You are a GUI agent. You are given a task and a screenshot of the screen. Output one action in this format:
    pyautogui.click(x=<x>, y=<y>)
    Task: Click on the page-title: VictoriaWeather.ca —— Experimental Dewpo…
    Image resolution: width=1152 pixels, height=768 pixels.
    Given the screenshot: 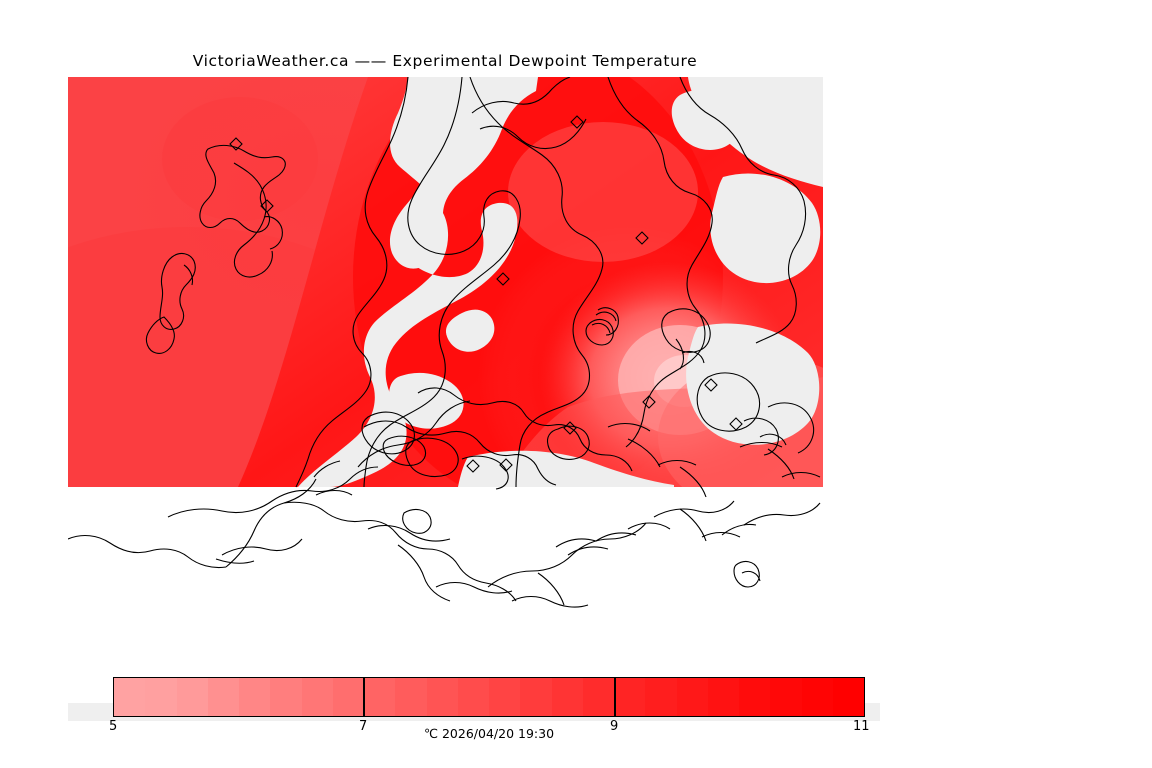 What is the action you would take?
    pyautogui.click(x=445, y=61)
    